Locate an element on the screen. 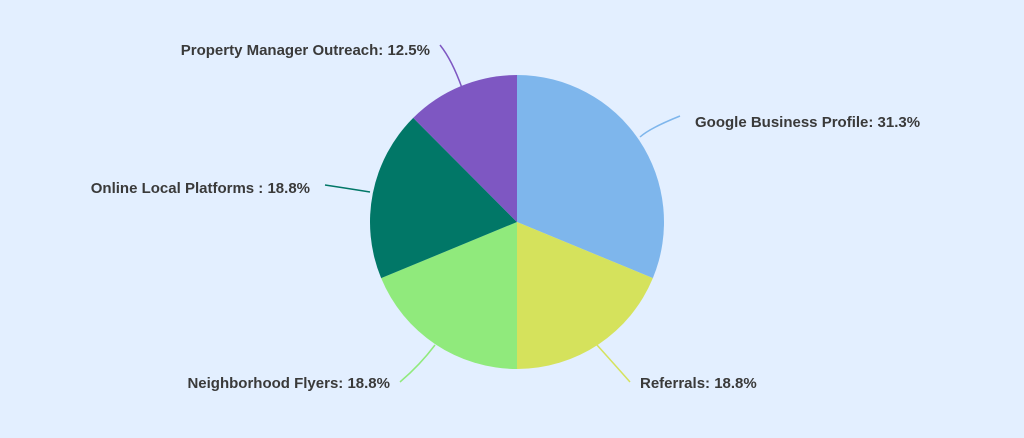 The image size is (1024, 438). pie-slice-referrals is located at coordinates (585, 295).